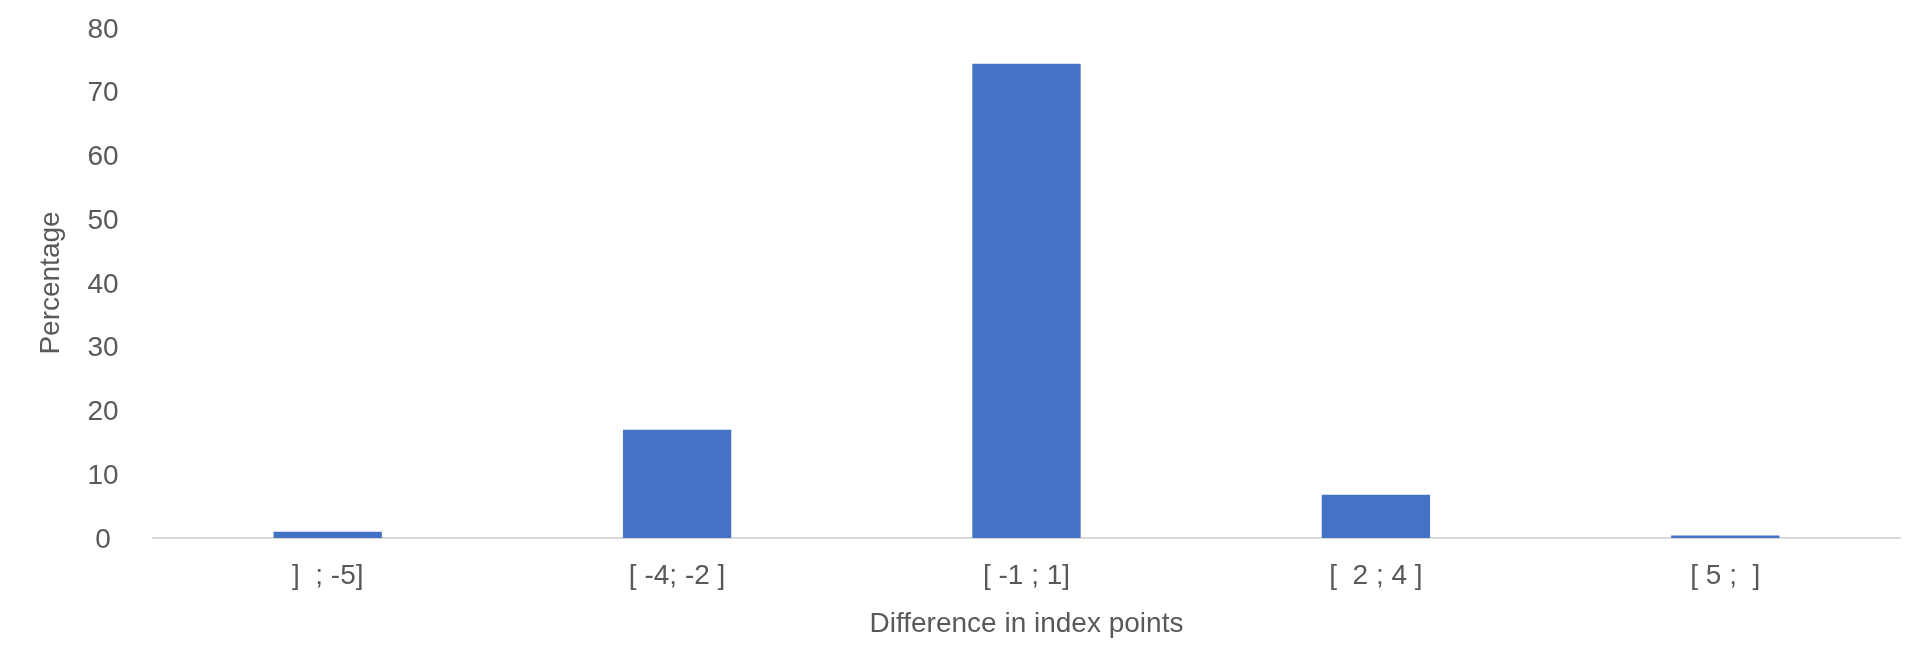 This screenshot has width=1921, height=664. What do you see at coordinates (103, 28) in the screenshot?
I see `y-tick-label: 80` at bounding box center [103, 28].